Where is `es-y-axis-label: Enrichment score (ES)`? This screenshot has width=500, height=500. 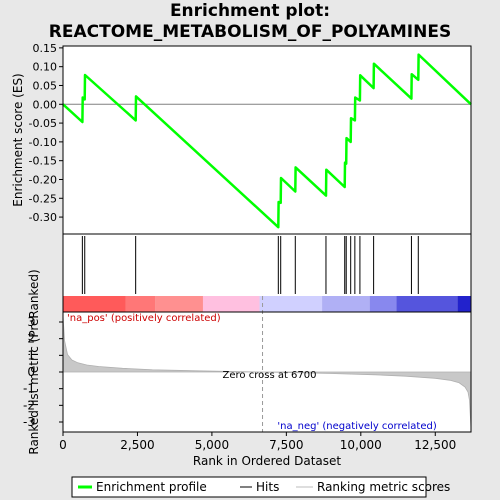 es-y-axis-label: Enrichment score (ES) is located at coordinates (18, 139).